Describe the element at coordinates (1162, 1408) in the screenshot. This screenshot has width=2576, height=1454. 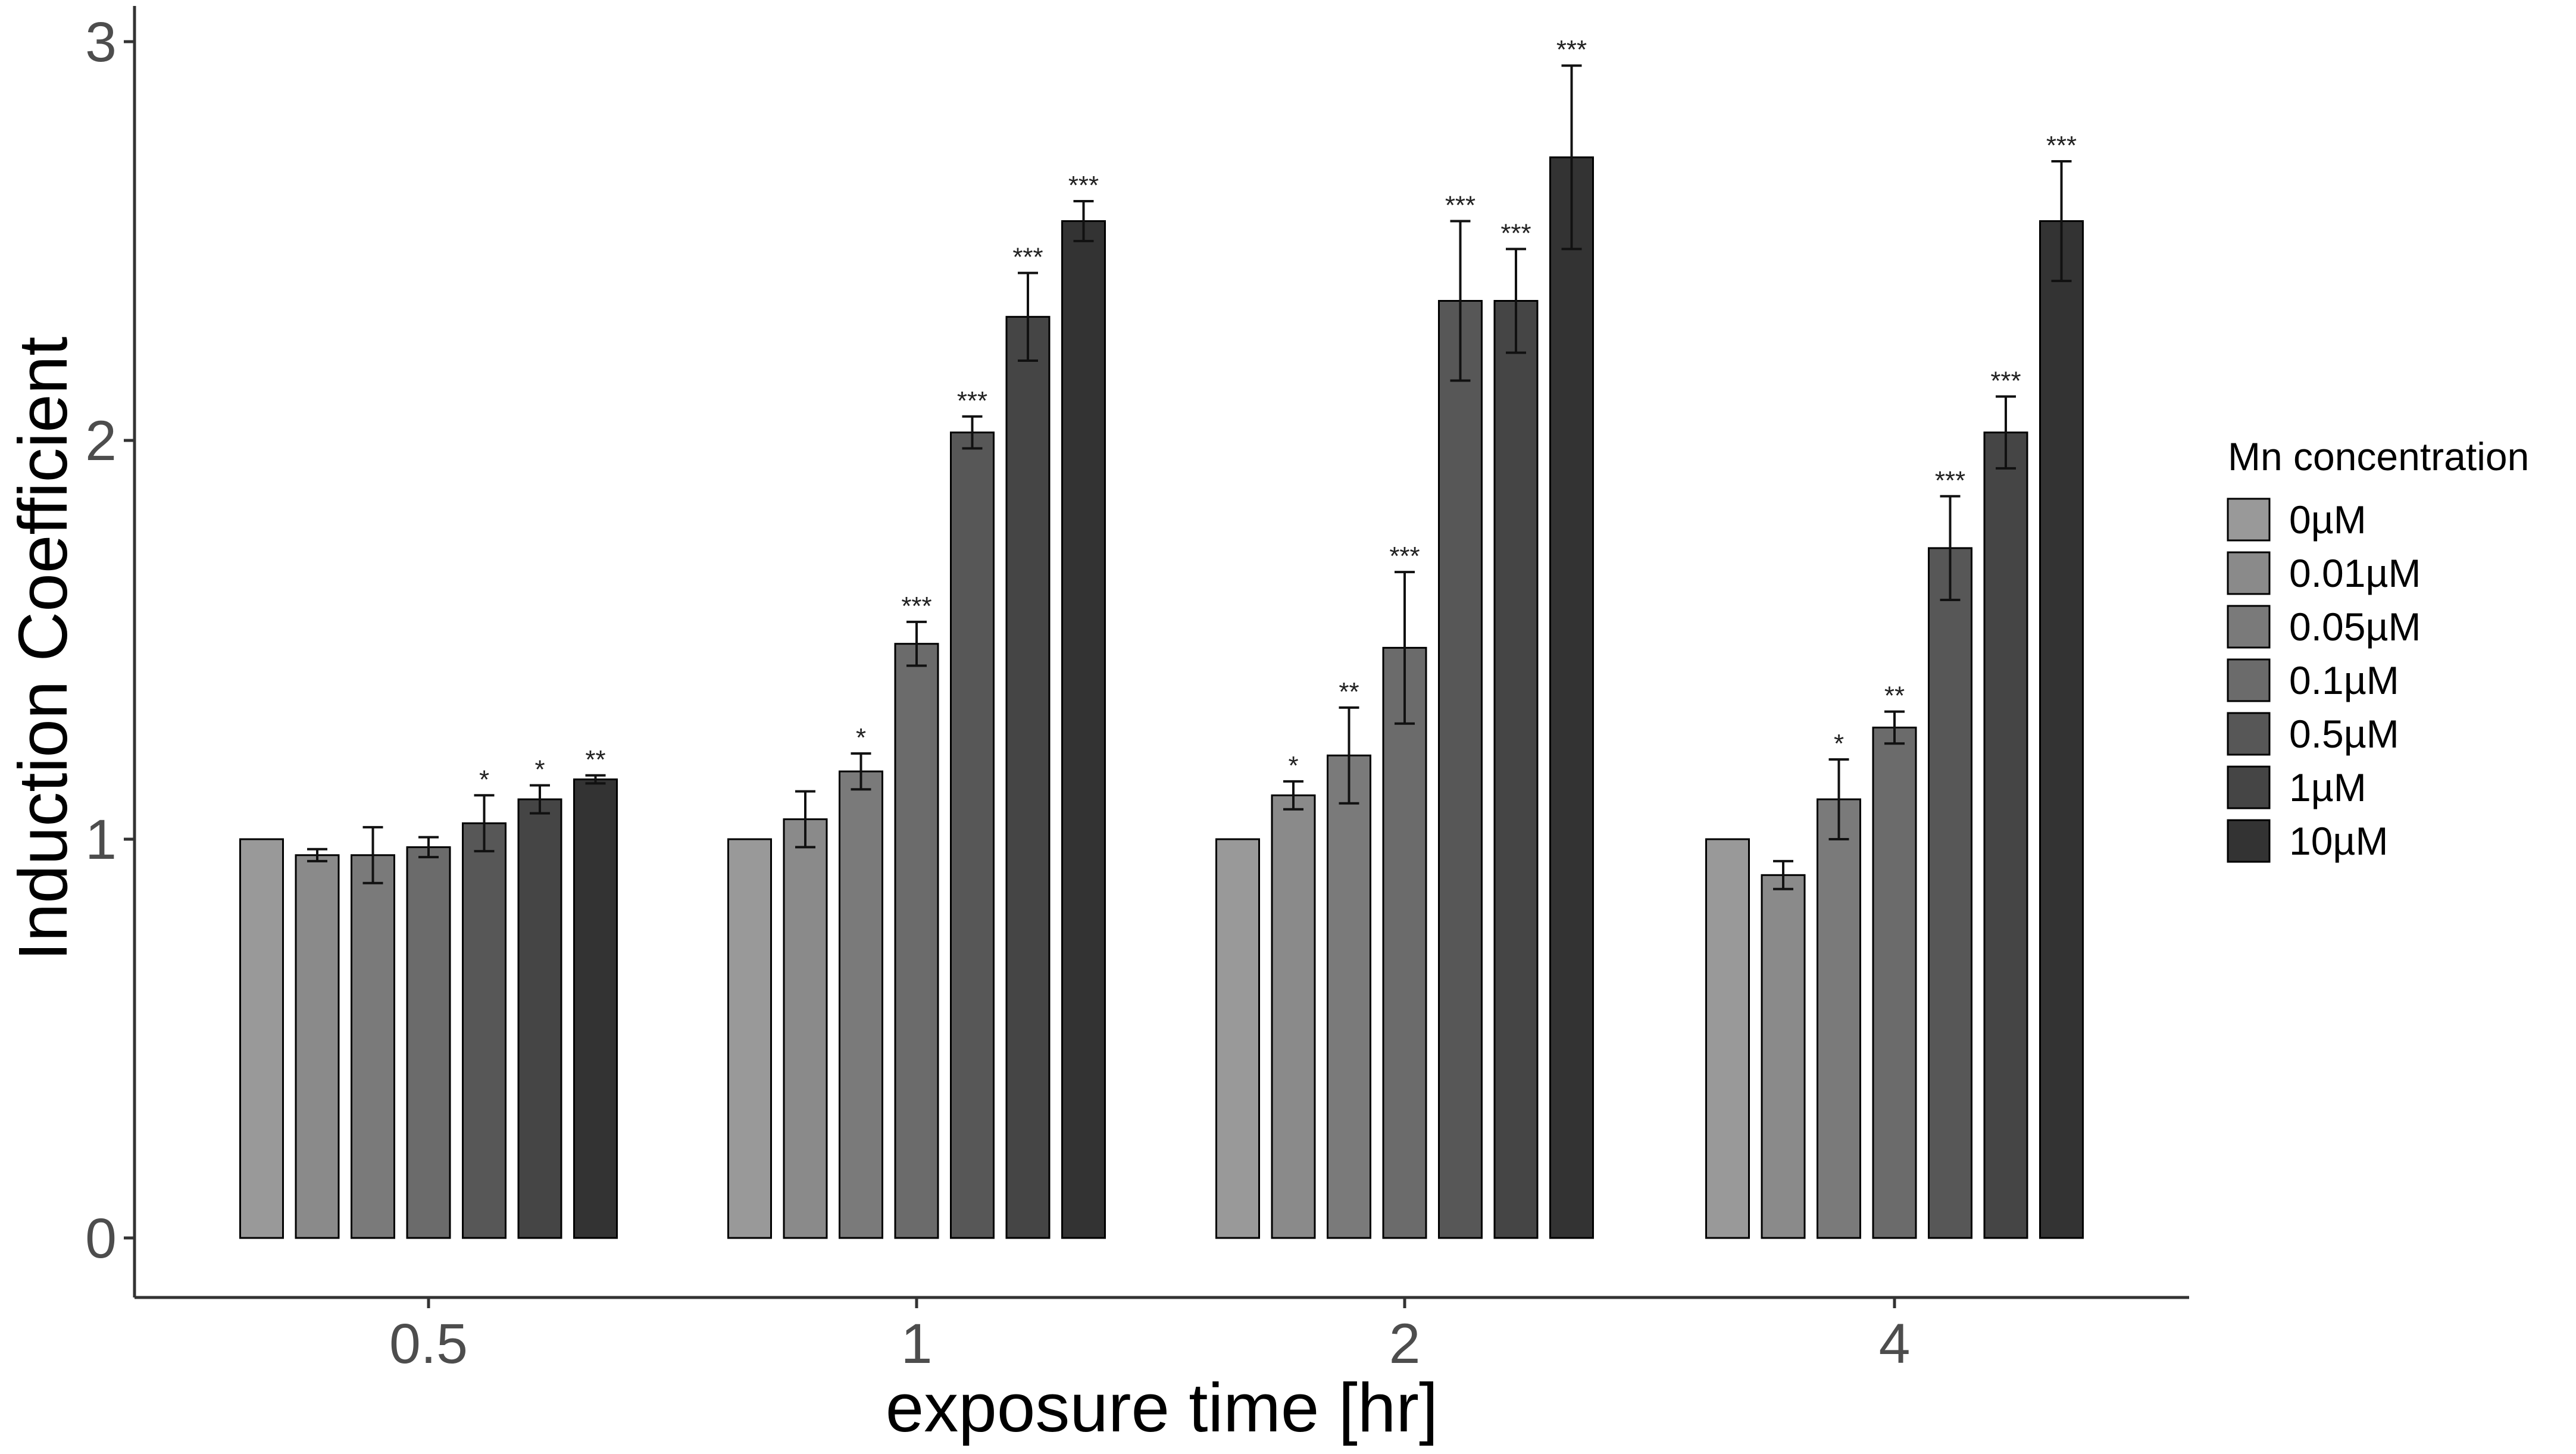
I see `x-axis-title: exposure time [hr]` at that location.